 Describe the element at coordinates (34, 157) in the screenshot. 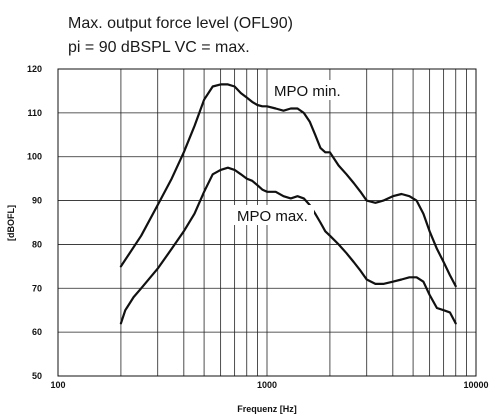

I see `y-tick-label: 100` at that location.